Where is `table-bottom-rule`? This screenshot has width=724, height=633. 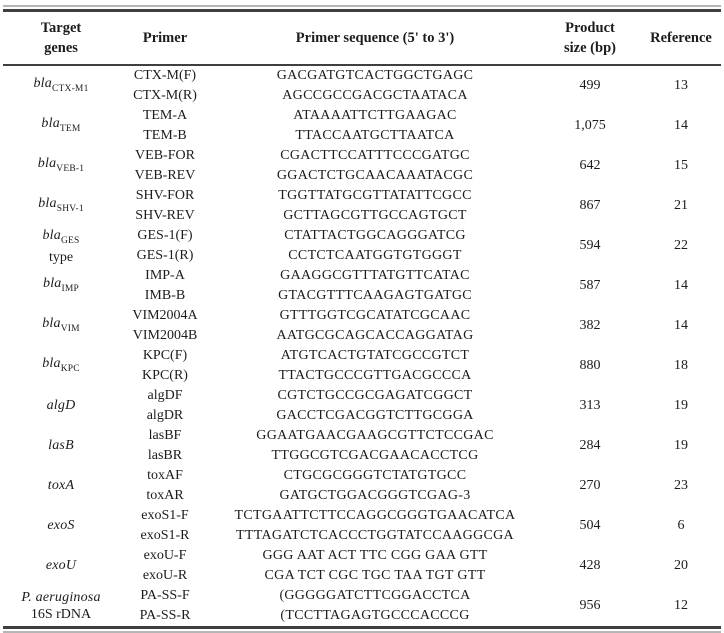 table-bottom-rule is located at coordinates (362, 629).